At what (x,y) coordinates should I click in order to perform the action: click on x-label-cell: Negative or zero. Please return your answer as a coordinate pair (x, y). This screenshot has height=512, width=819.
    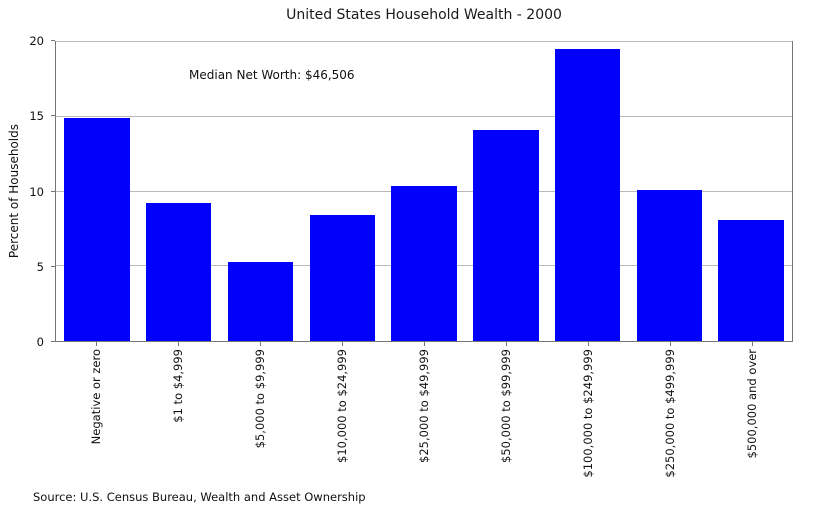
    Looking at the image, I should click on (96, 418).